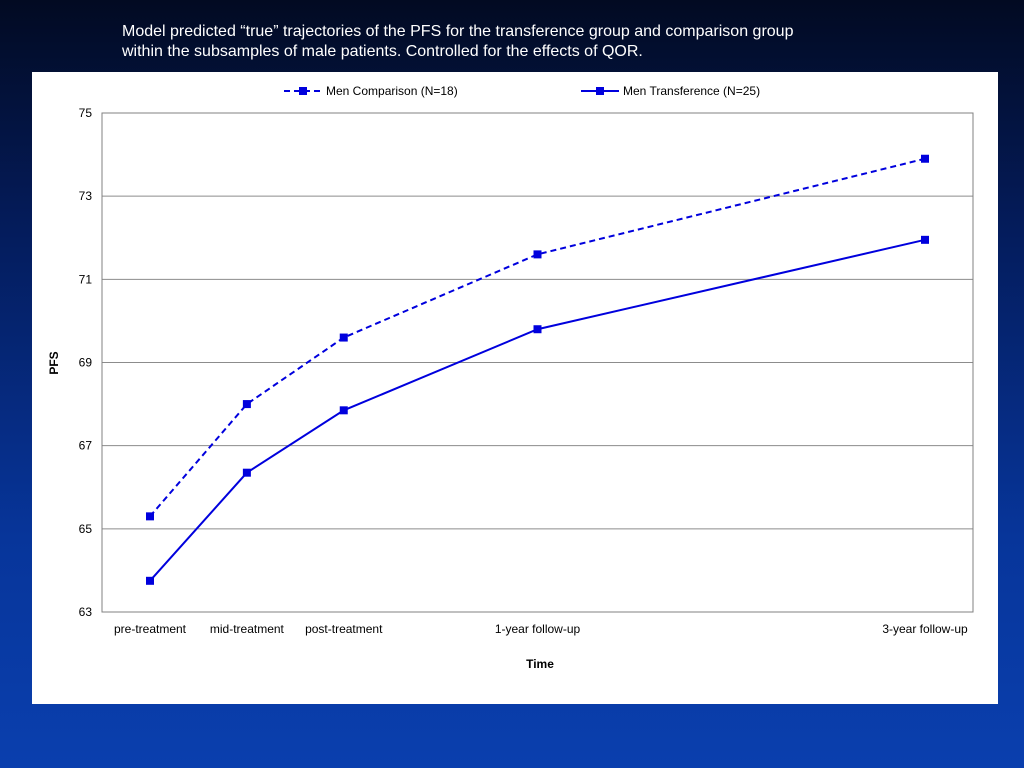 The width and height of the screenshot is (1024, 768). I want to click on legend-label: Men Transference (N=25), so click(691, 91).